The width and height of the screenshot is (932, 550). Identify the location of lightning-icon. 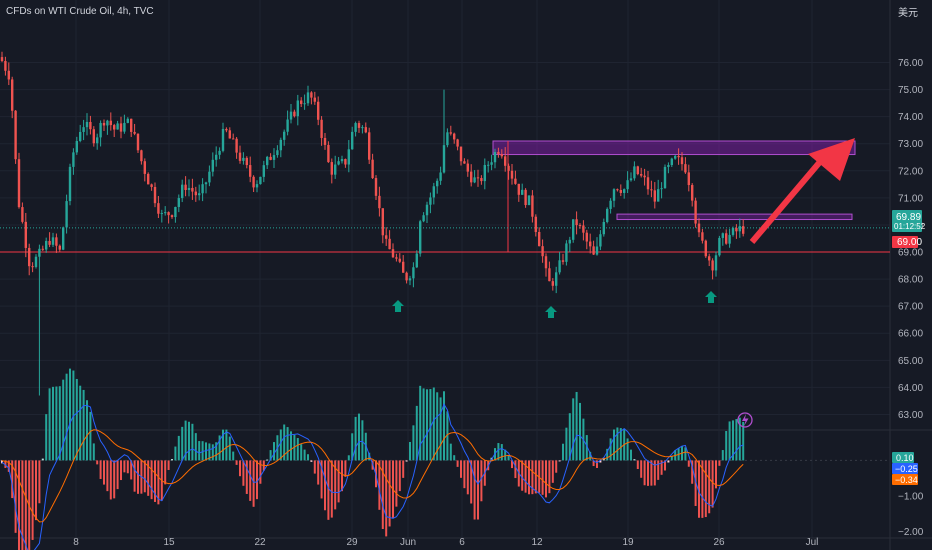
(745, 420).